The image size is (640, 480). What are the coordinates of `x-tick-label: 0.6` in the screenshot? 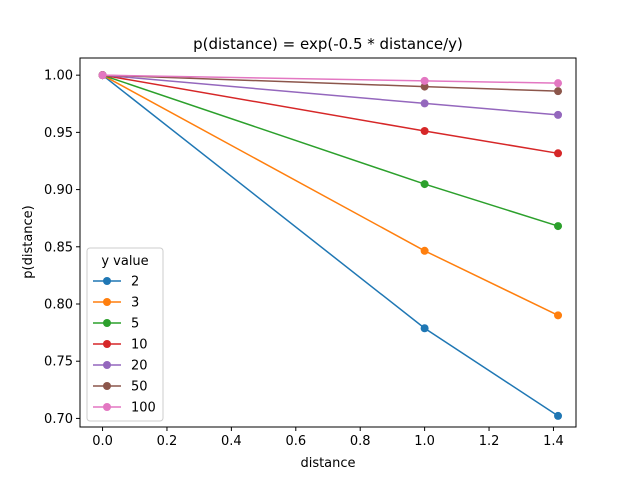 It's located at (295, 441).